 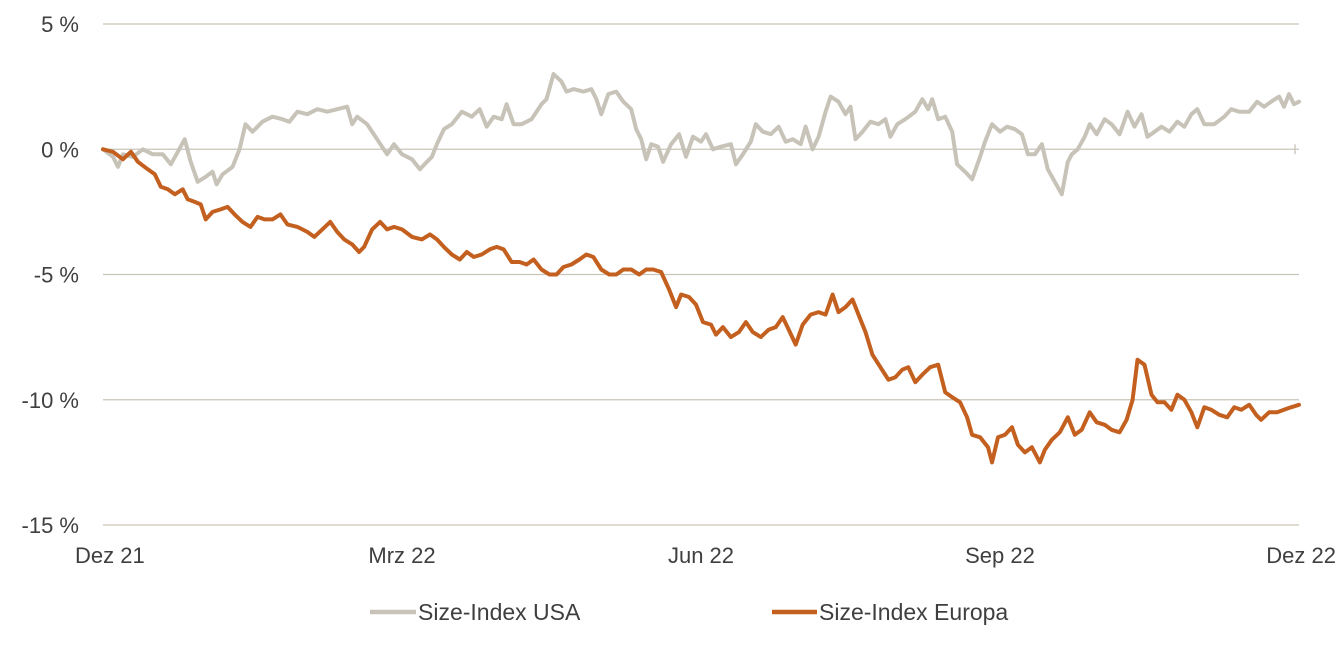 I want to click on x-axis-tick-labels: Dez 21 Mrz 22 Jun 22 Sep 22 Dez 22, so click(x=705, y=555).